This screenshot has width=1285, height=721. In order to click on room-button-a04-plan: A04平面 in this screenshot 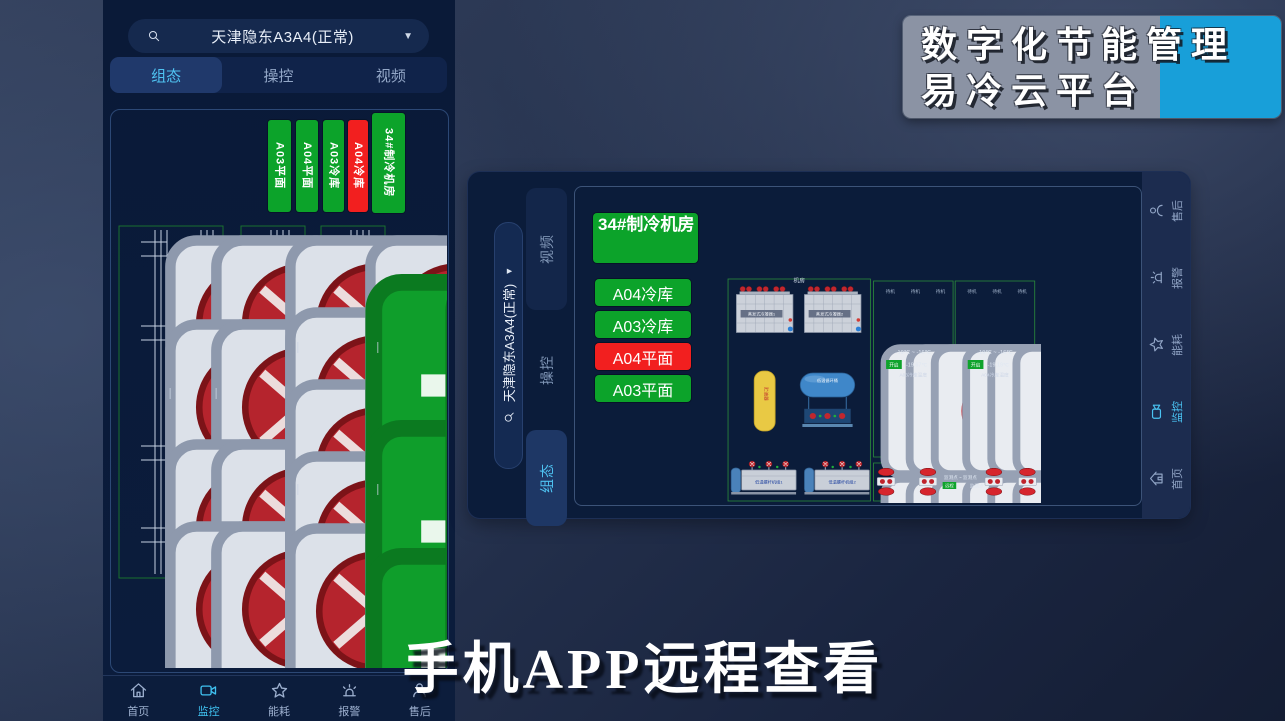, I will do `click(307, 166)`.